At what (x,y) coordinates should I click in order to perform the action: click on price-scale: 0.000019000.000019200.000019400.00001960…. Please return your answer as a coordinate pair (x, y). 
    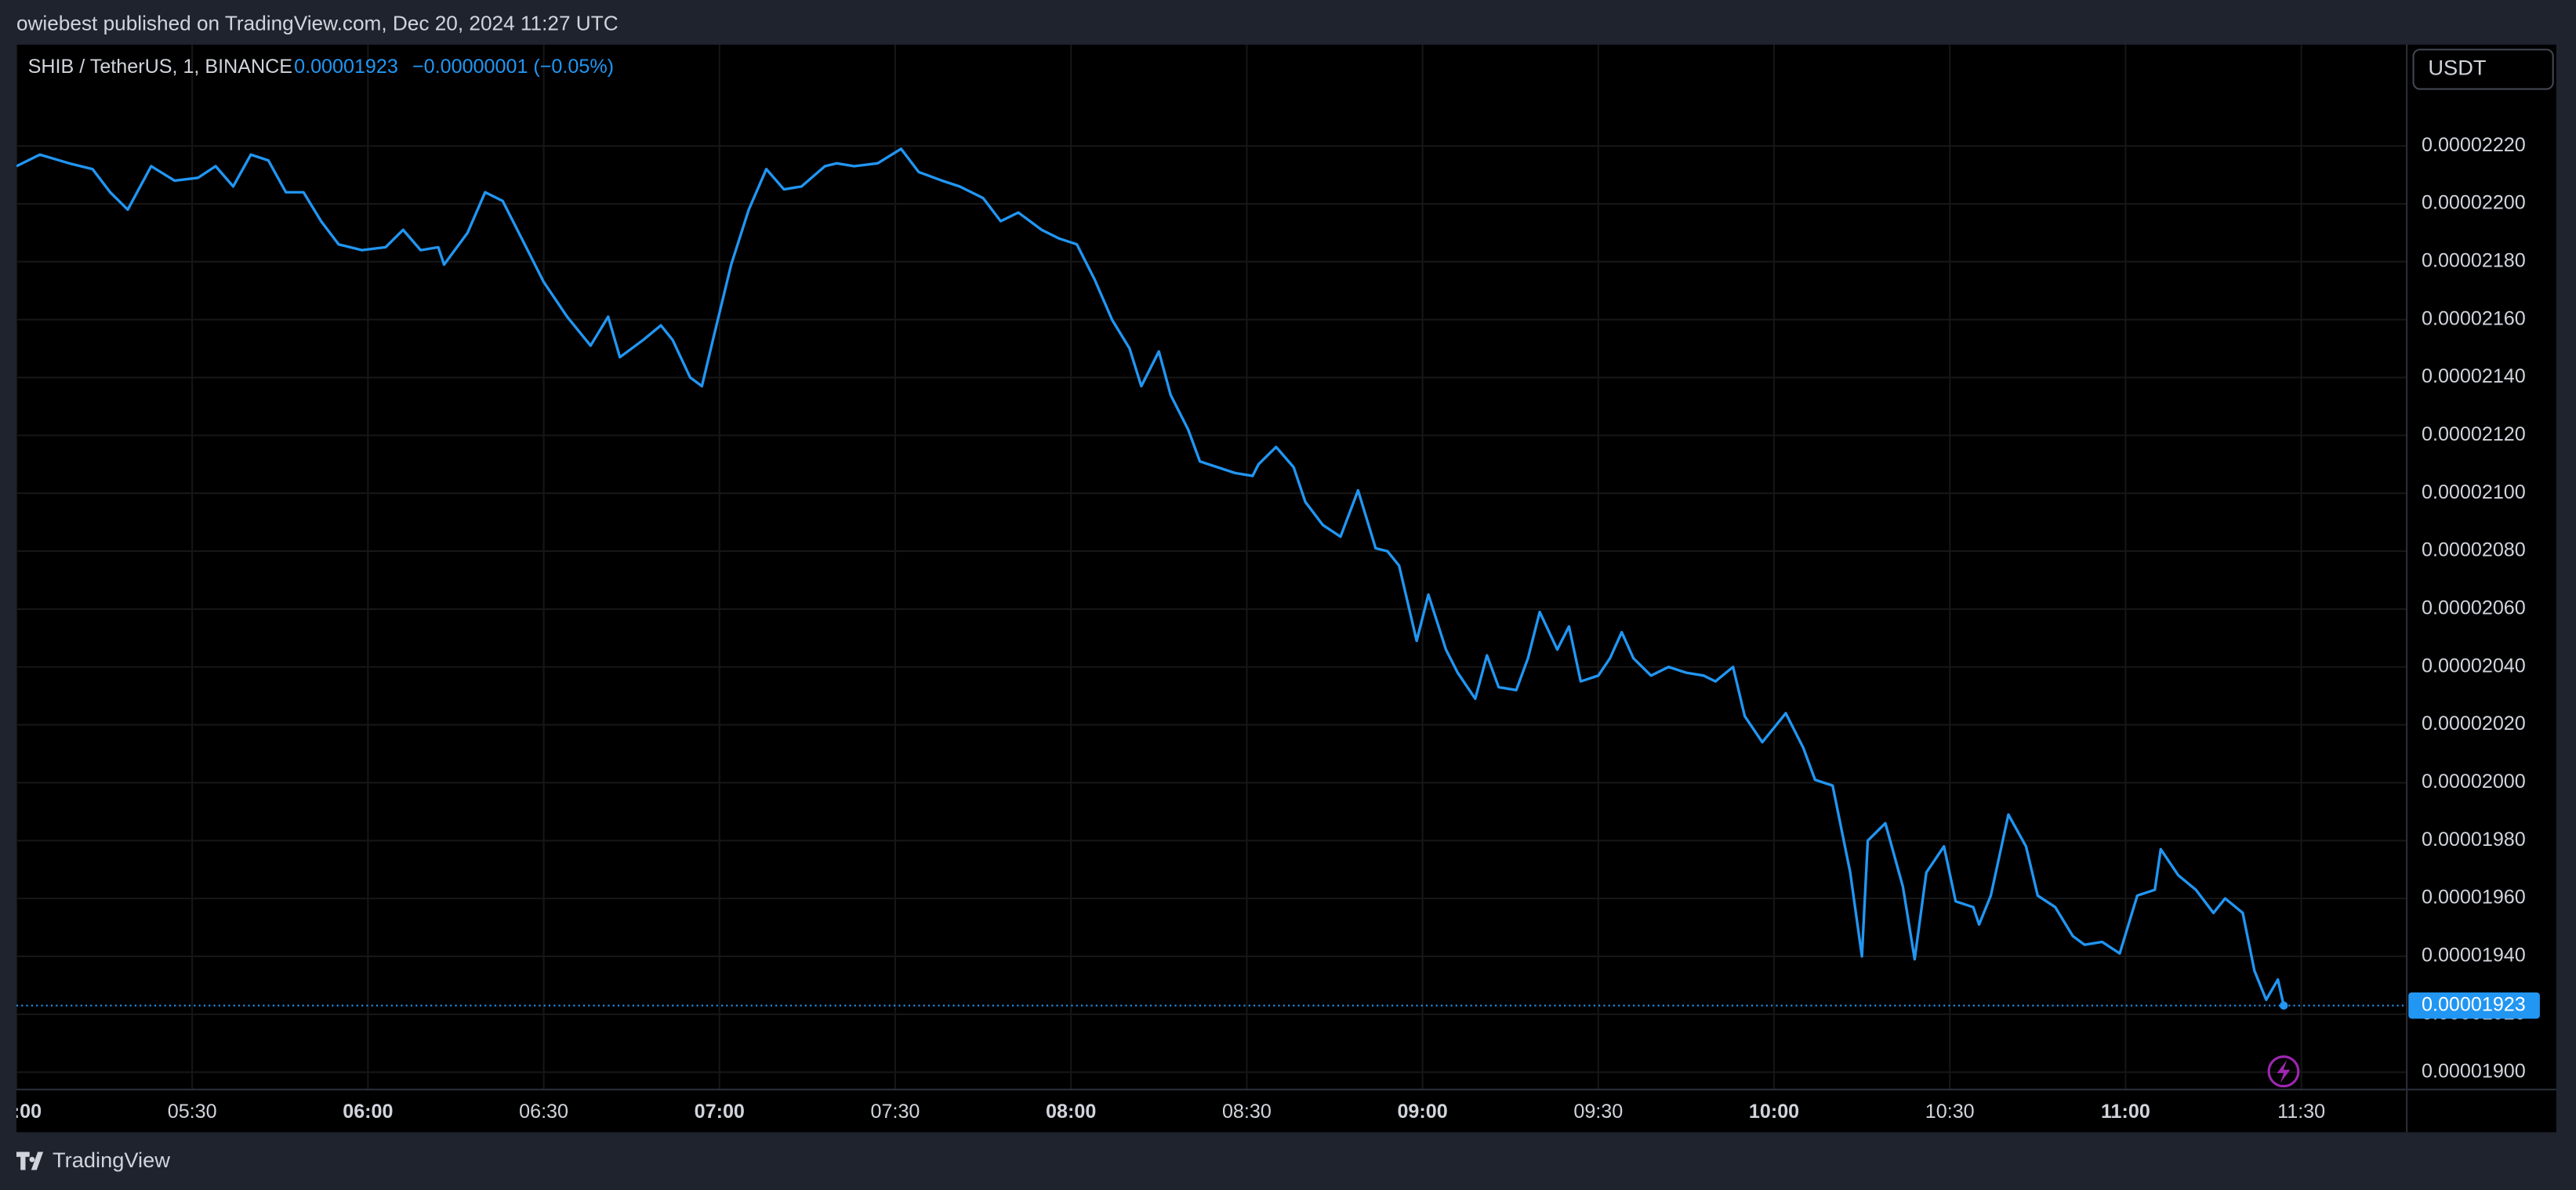
    Looking at the image, I should click on (2474, 608).